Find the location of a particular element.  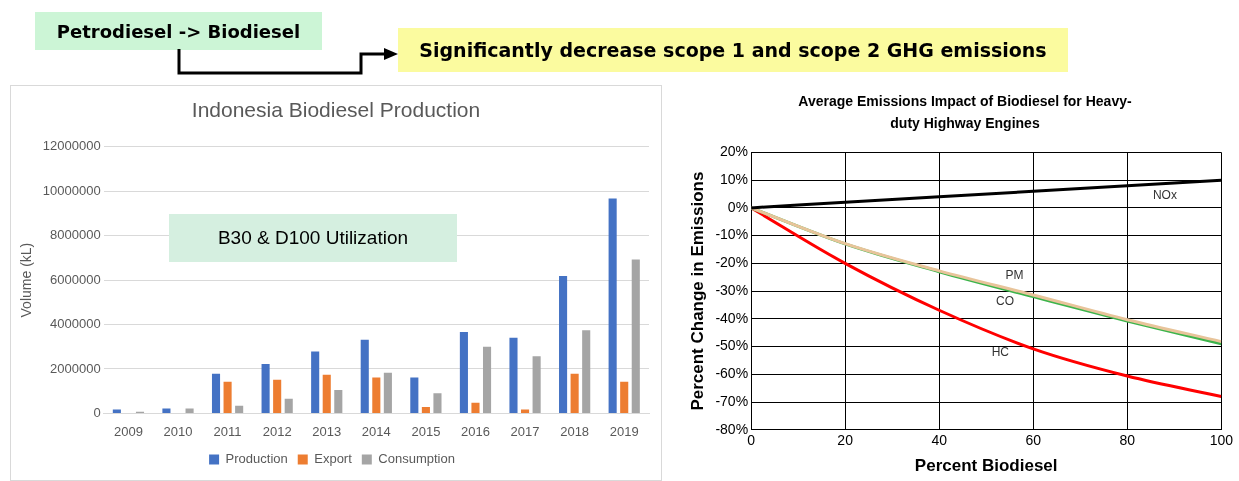

y-axis-title: Percent Change in Emissions is located at coordinates (697, 291).